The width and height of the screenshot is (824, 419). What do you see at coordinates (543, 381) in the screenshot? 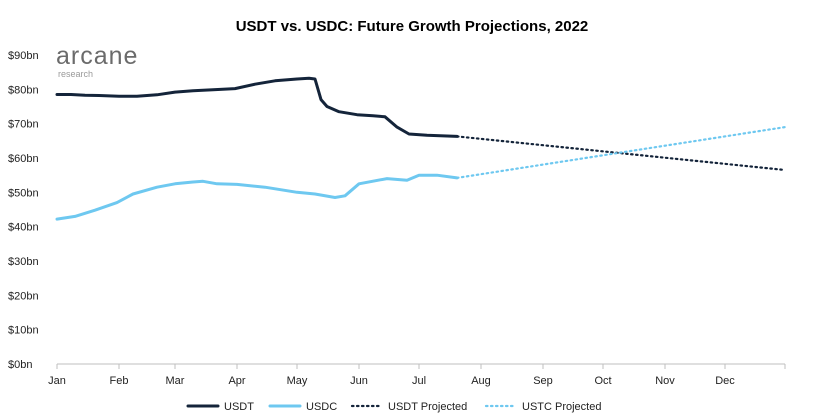
I see `x-tick-label: Sep` at bounding box center [543, 381].